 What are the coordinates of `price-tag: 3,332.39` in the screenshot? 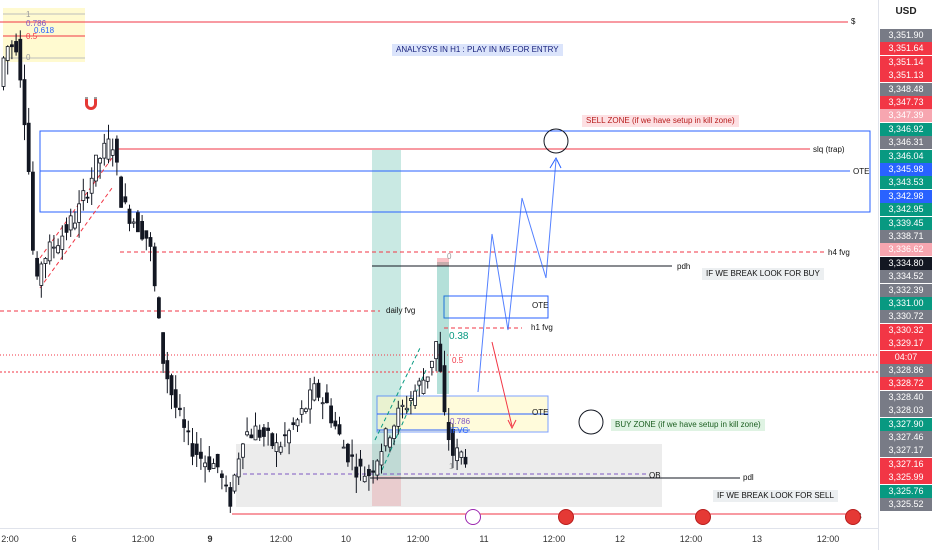 It's located at (906, 290).